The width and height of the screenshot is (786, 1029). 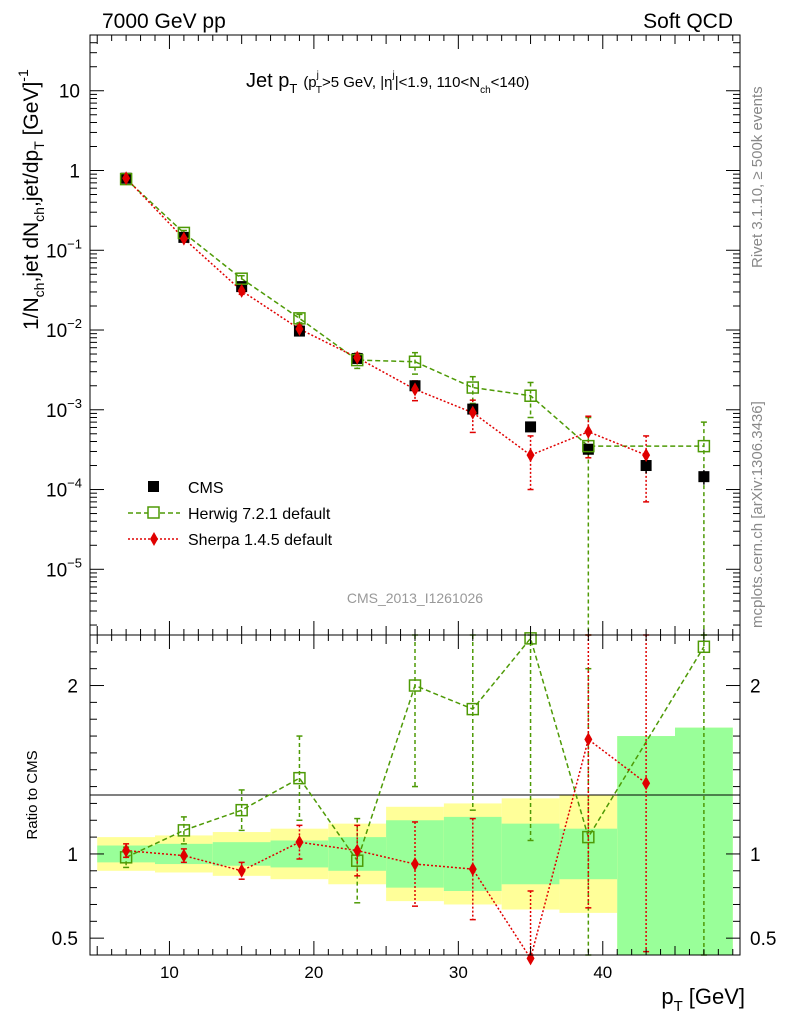 I want to click on process-label: Soft QCD, so click(x=688, y=21).